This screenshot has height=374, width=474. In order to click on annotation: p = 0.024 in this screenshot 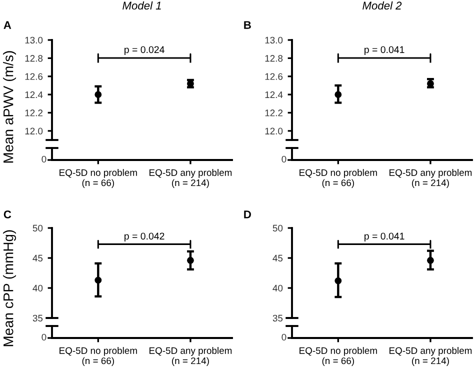, I will do `click(144, 50)`.